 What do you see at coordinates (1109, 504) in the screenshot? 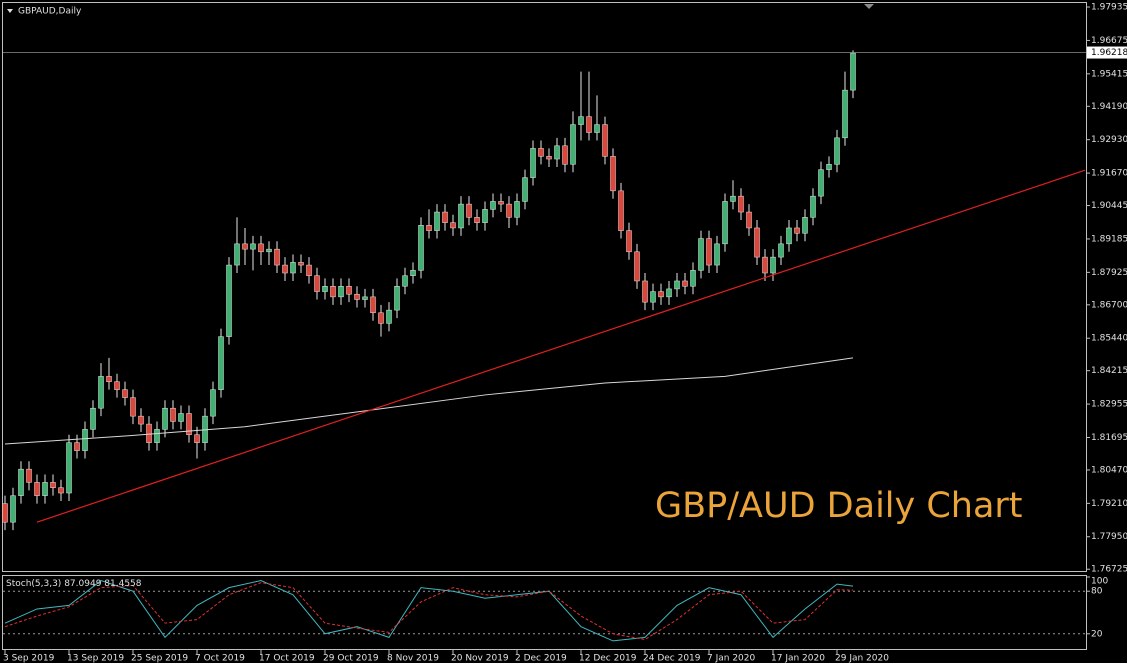
I see `y-tick-label: 1.79210` at bounding box center [1109, 504].